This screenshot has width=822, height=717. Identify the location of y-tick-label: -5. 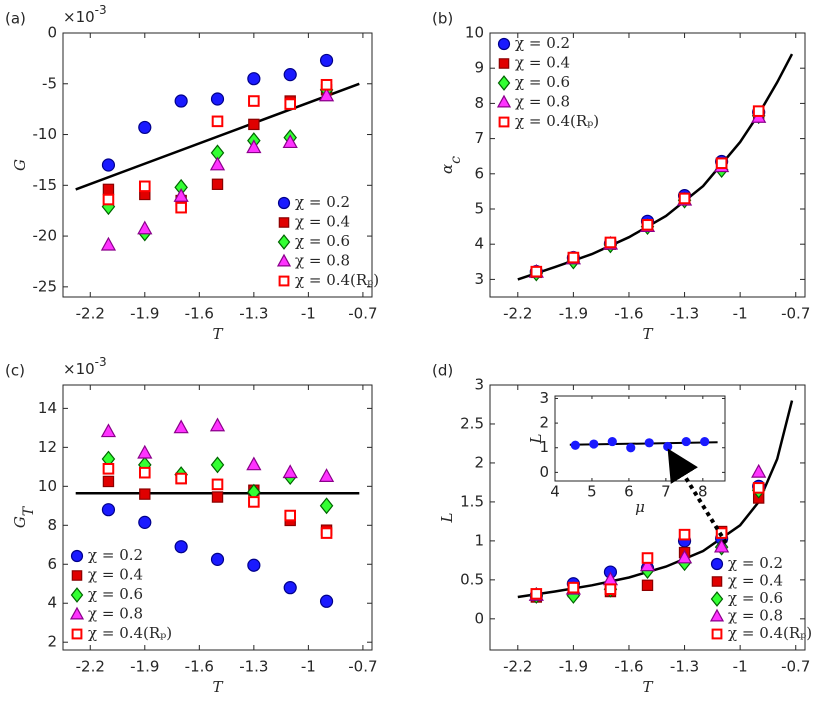
(49, 83).